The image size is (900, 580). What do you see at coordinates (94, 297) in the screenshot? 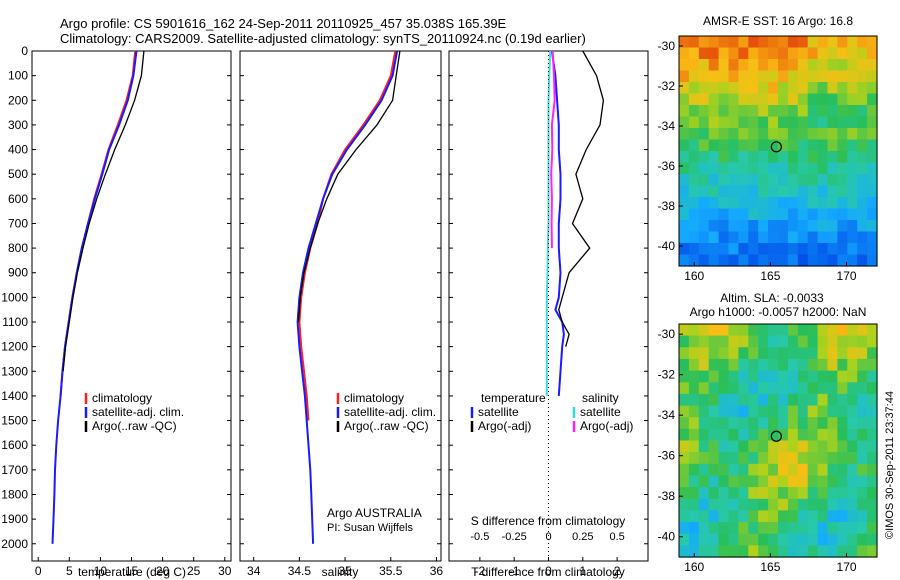
I see `series-line` at bounding box center [94, 297].